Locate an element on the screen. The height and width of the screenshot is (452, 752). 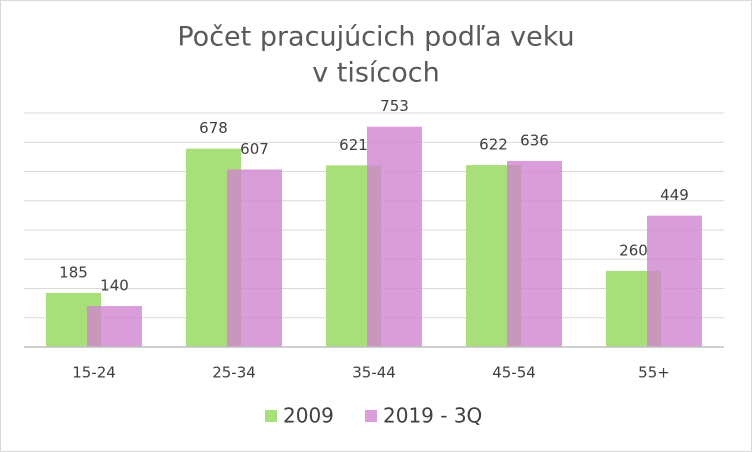
x-tick-label: 55+ is located at coordinates (654, 373).